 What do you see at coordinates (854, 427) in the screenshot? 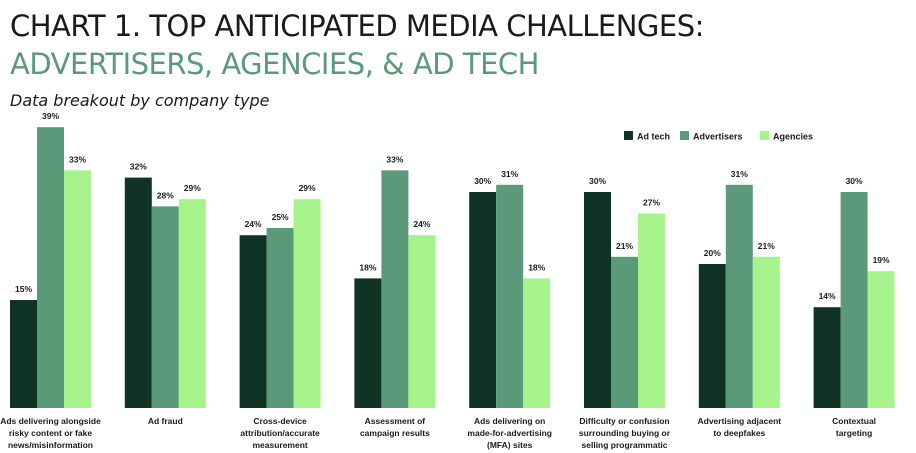
I see `category-label: Contextual targeting` at bounding box center [854, 427].